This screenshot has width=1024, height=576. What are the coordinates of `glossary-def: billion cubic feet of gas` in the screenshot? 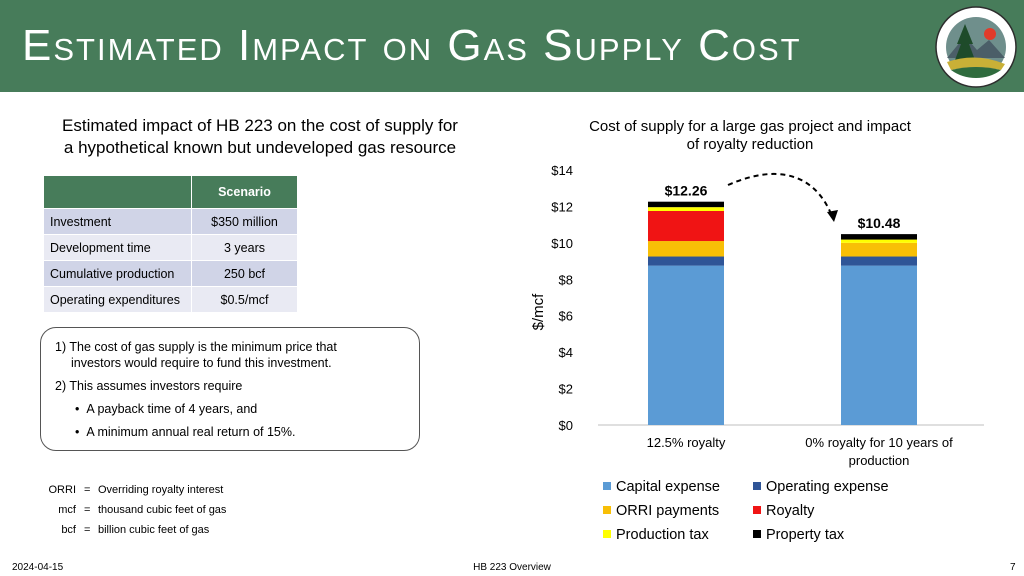 It's located at (154, 530).